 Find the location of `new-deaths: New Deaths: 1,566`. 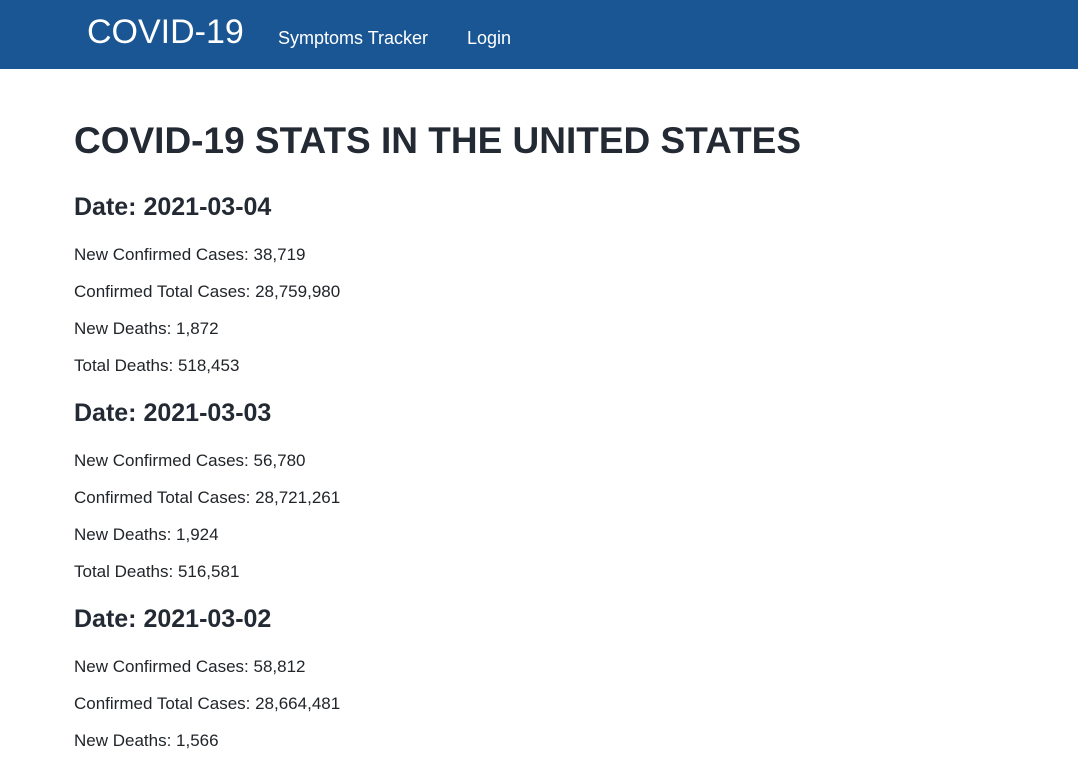

new-deaths: New Deaths: 1,566 is located at coordinates (146, 740).